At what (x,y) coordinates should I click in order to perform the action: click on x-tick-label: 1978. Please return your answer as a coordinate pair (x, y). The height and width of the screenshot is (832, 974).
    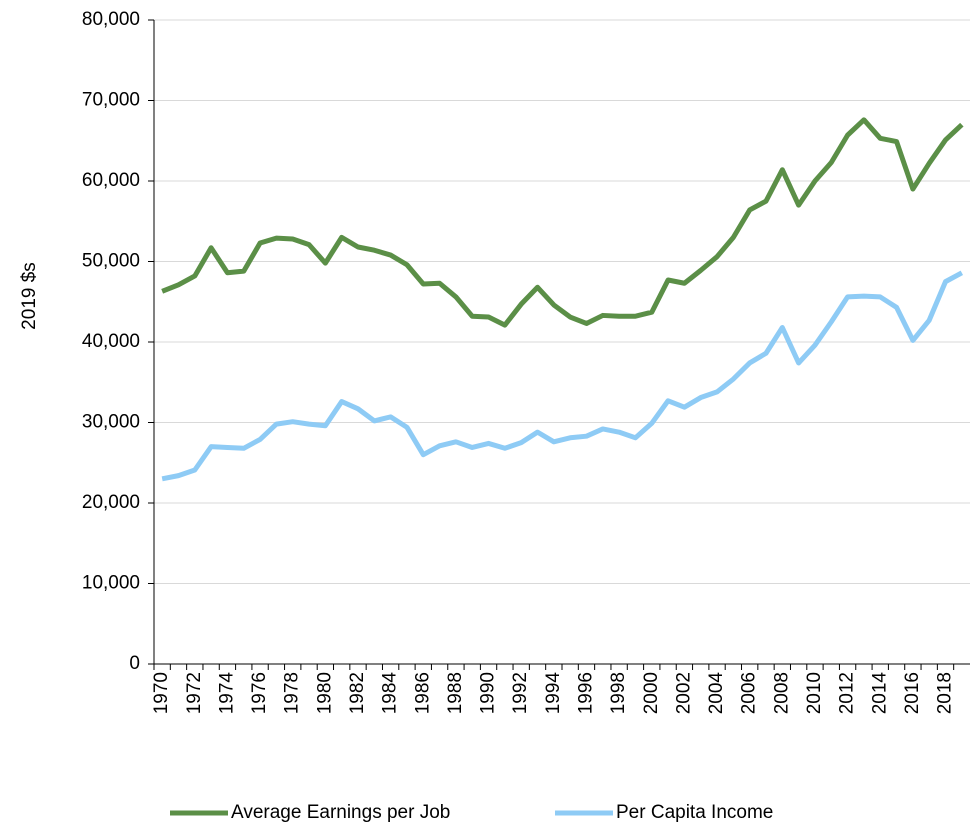
    Looking at the image, I should click on (292, 693).